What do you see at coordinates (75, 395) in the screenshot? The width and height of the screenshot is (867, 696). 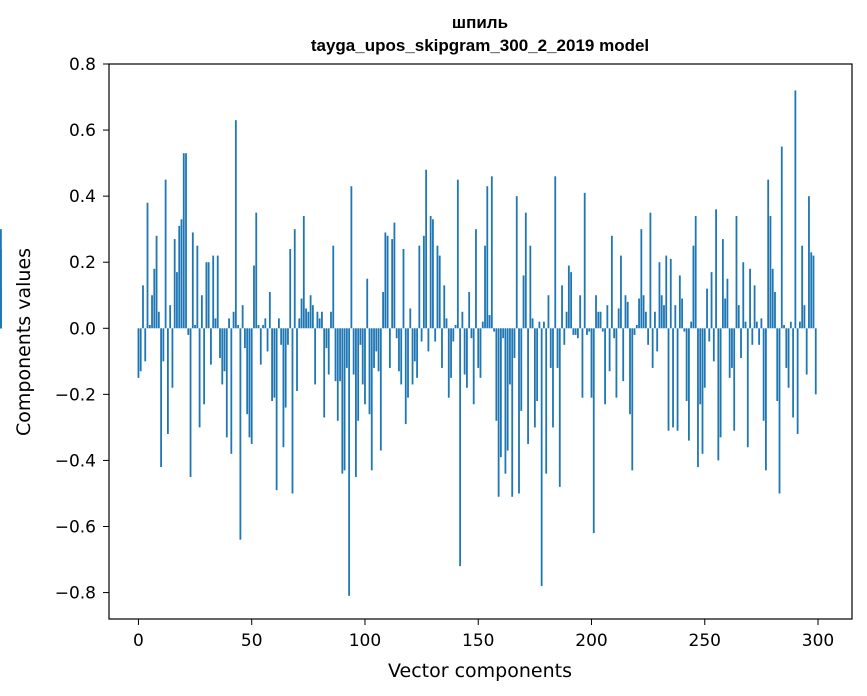 I see `y-tick-label: −0.2` at bounding box center [75, 395].